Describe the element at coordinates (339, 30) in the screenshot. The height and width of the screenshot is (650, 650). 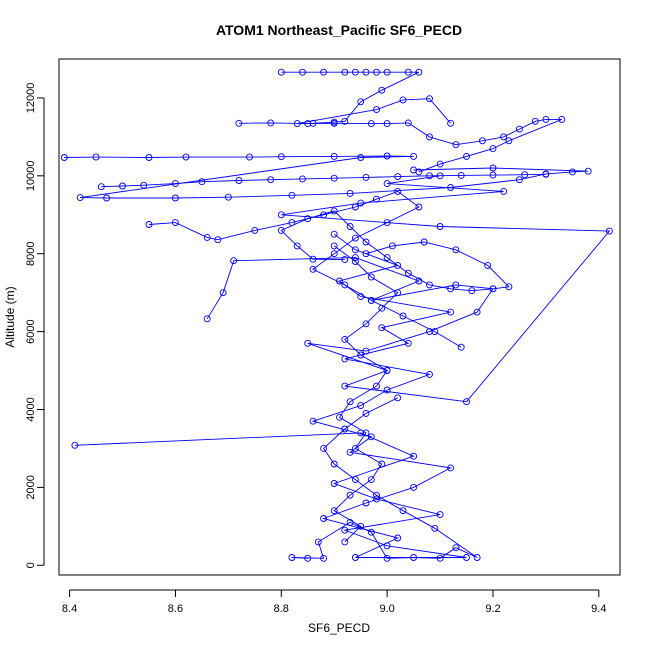
I see `chart-title: ATOM1 Northeast_Pacific SF6_PECD` at that location.